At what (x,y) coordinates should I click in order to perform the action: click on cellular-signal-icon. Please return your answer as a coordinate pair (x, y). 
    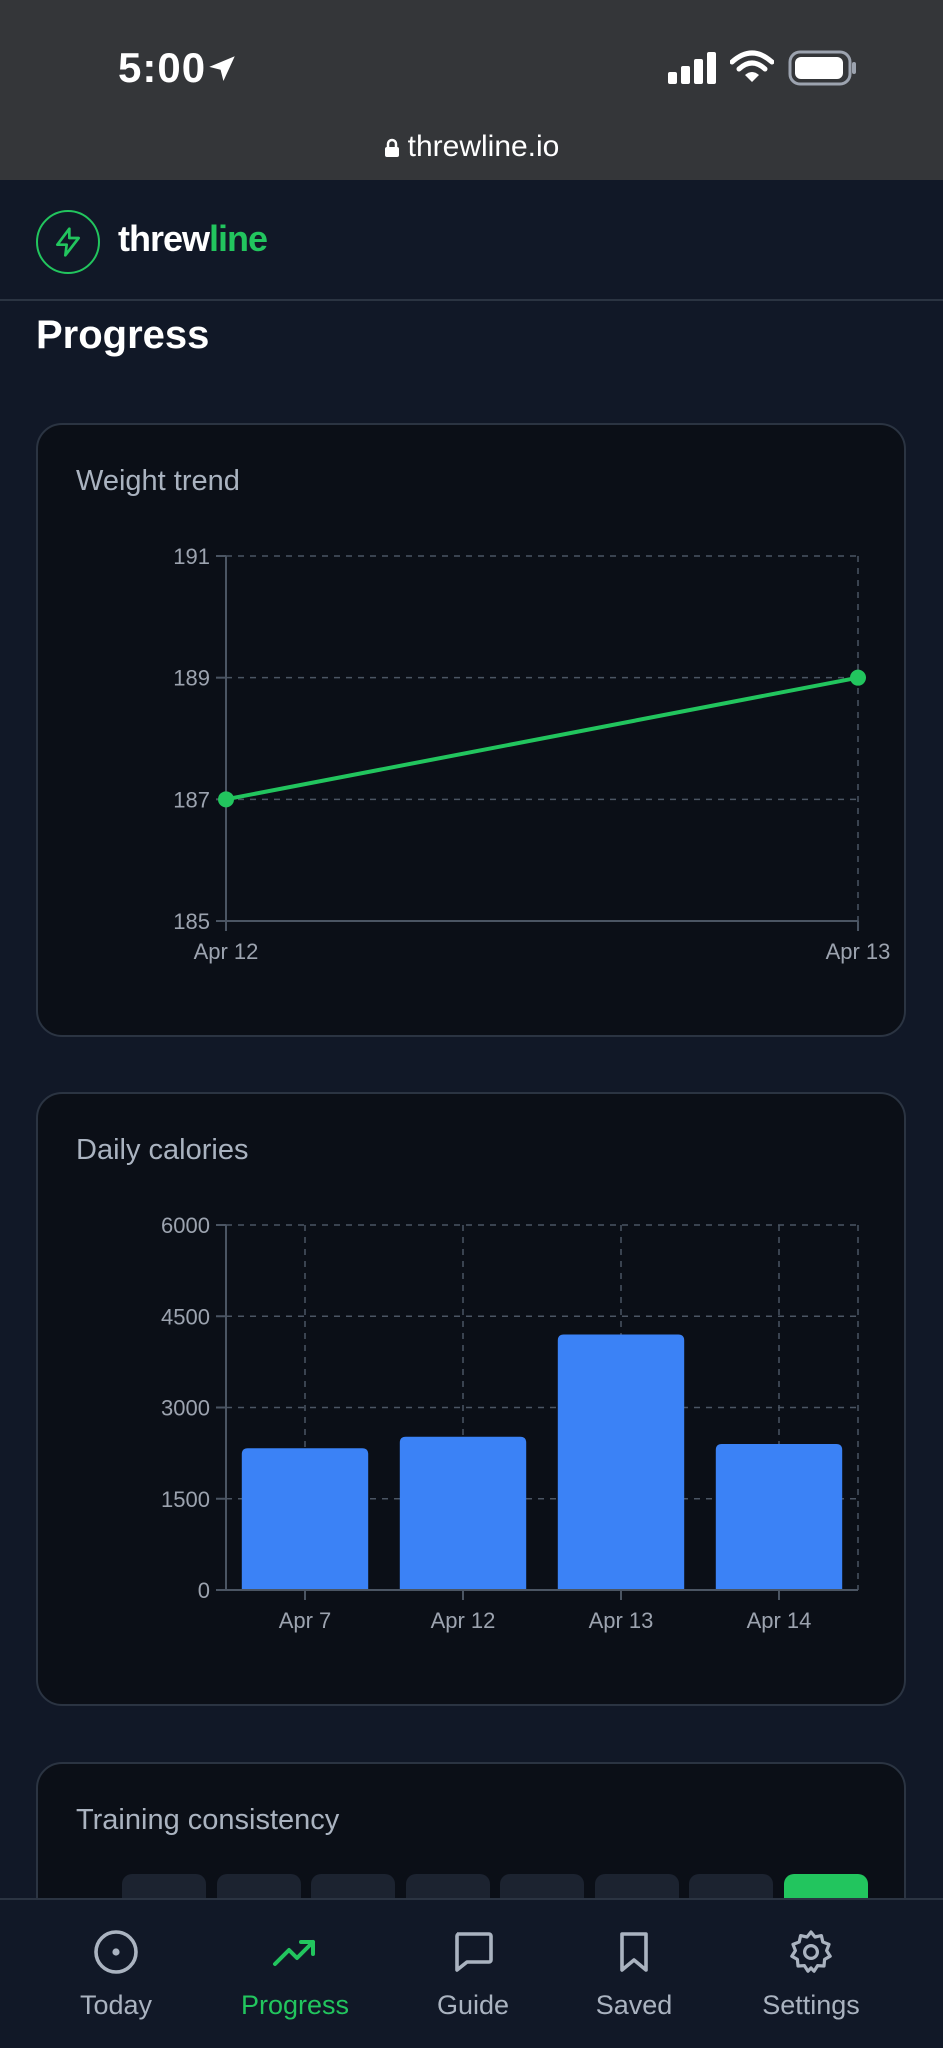
    Looking at the image, I should click on (692, 68).